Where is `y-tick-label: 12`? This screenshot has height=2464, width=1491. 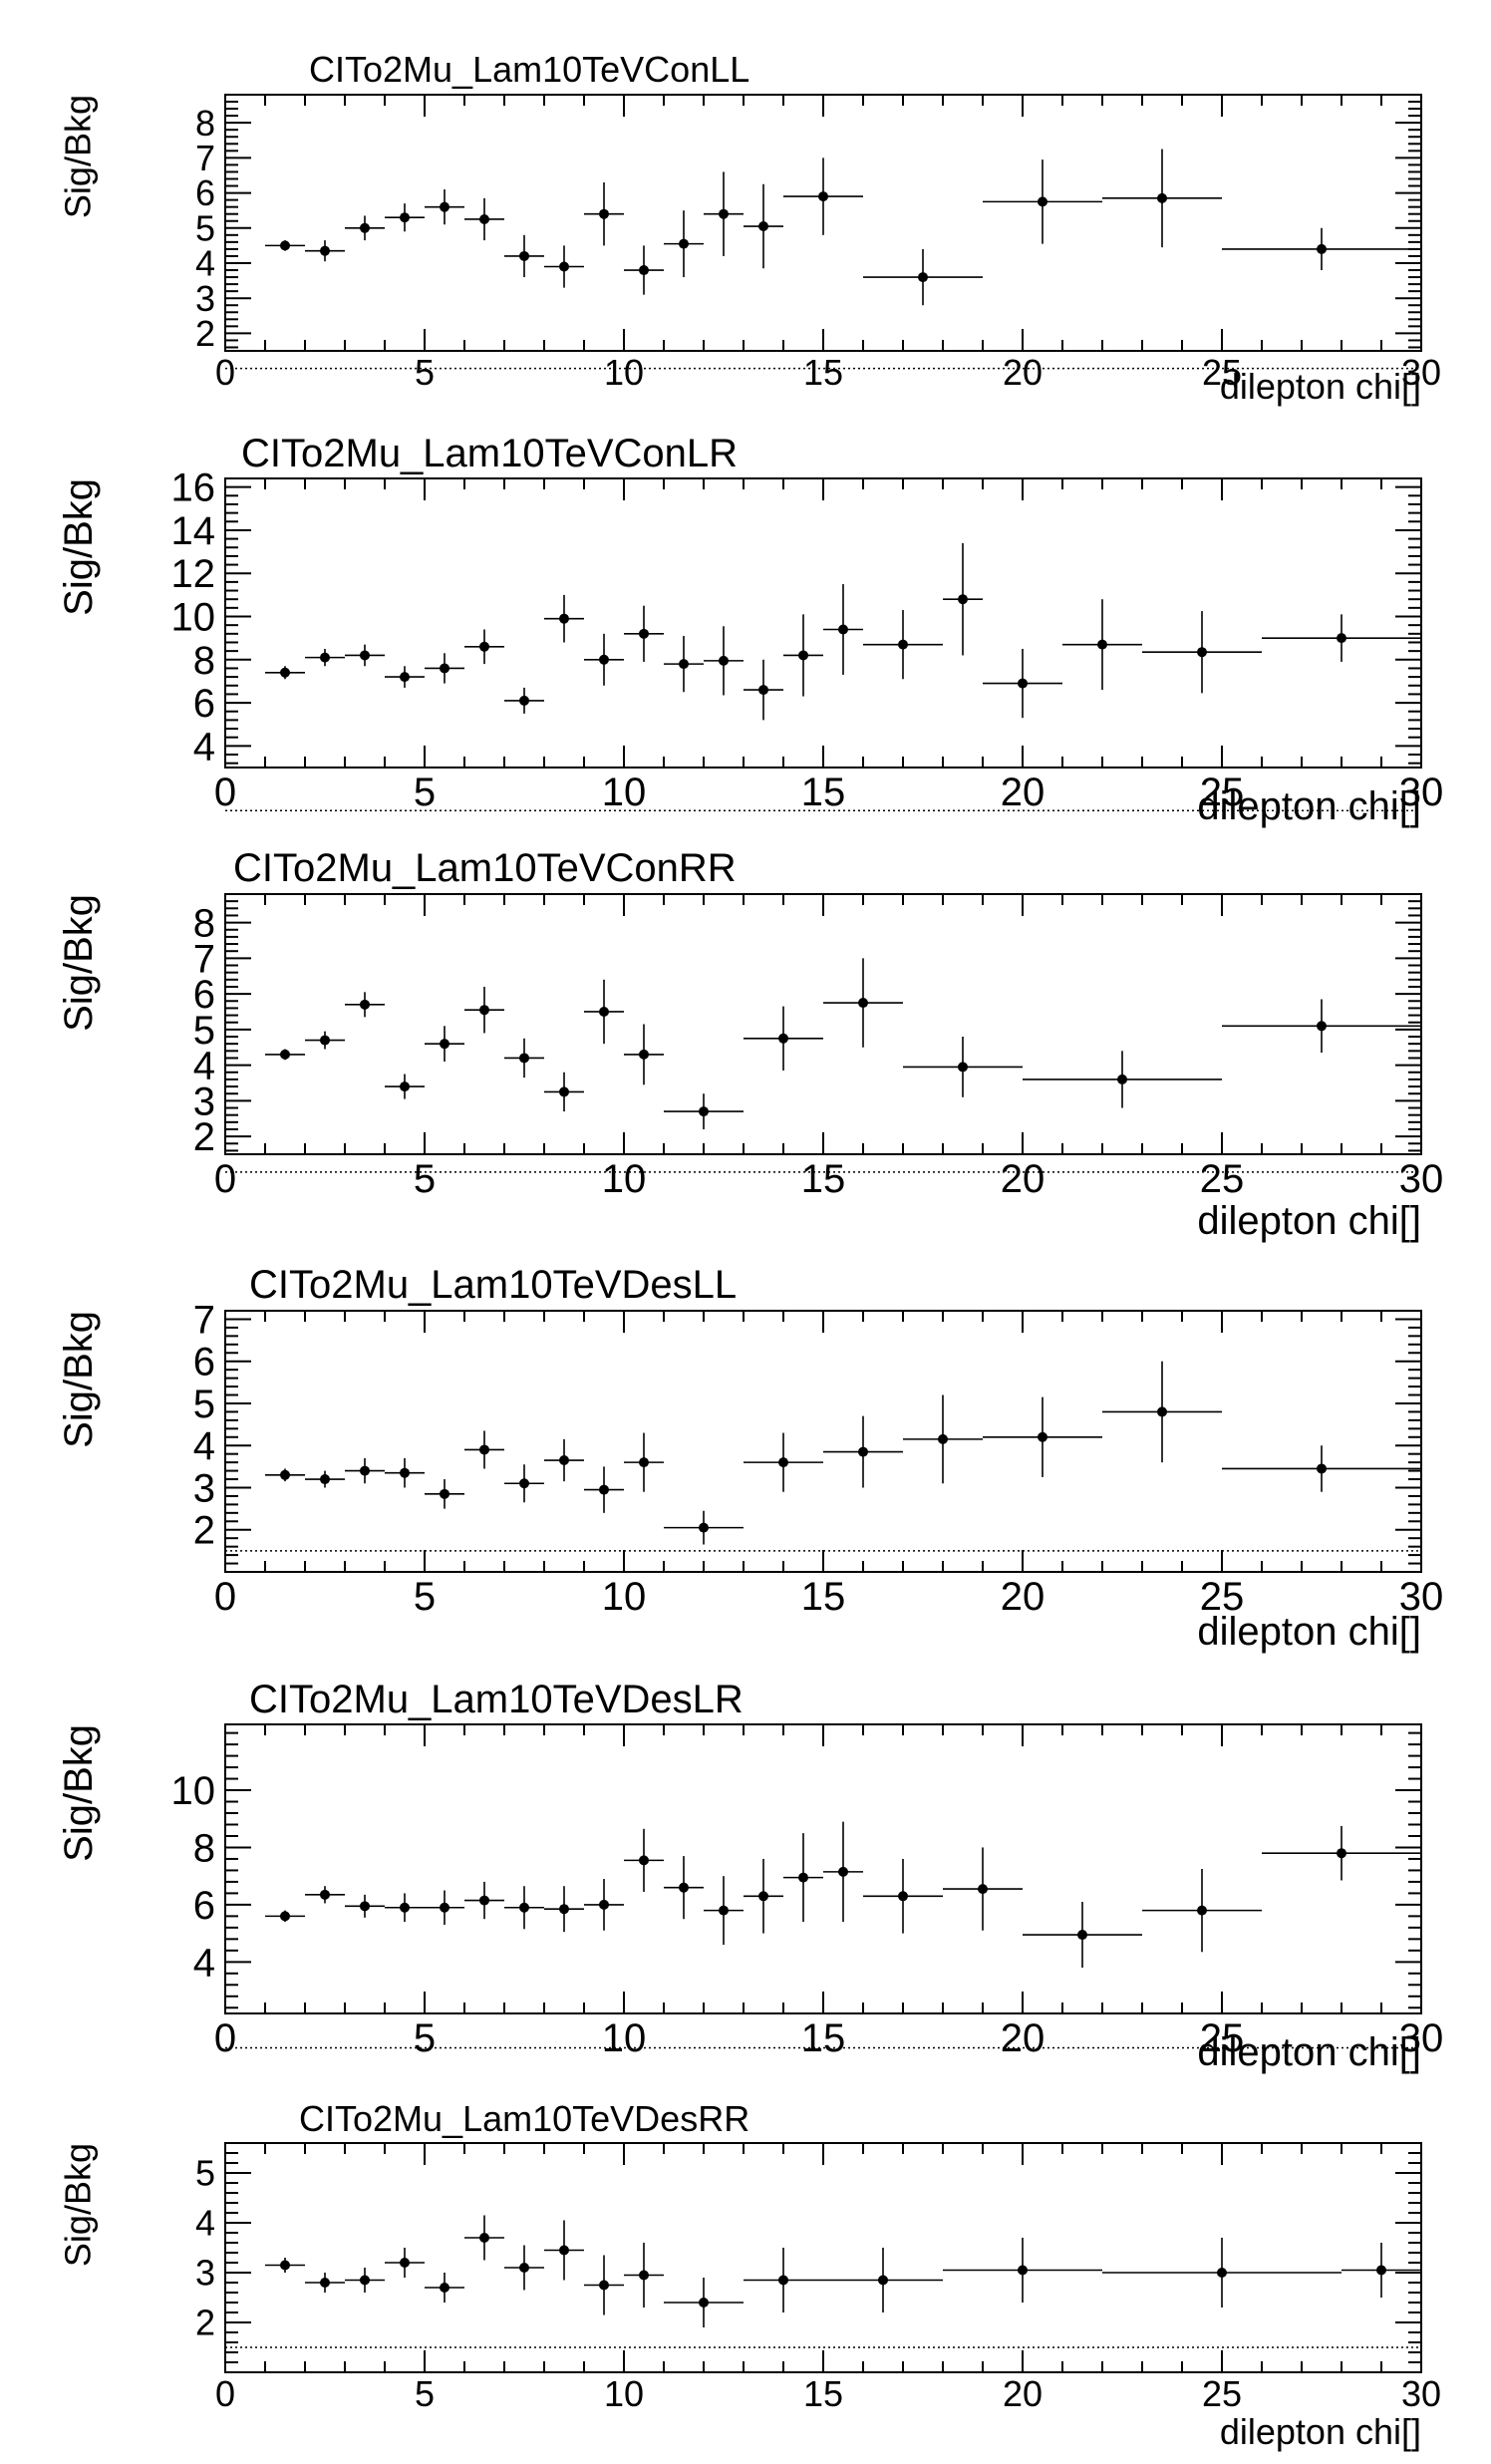 y-tick-label: 12 is located at coordinates (193, 574).